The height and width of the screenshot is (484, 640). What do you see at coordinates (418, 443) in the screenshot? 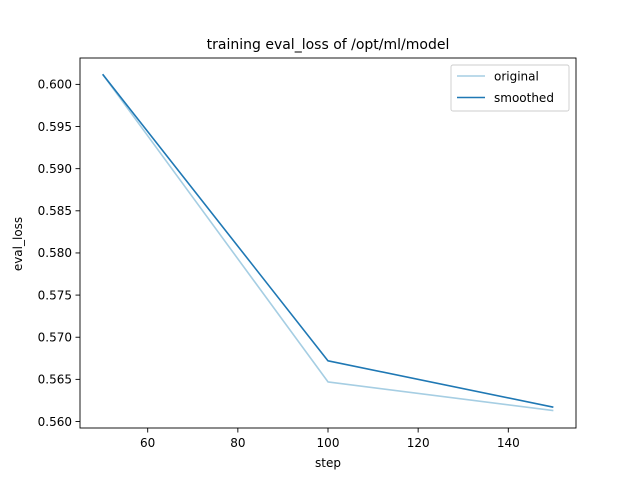
I see `x-tick-label: 120` at bounding box center [418, 443].